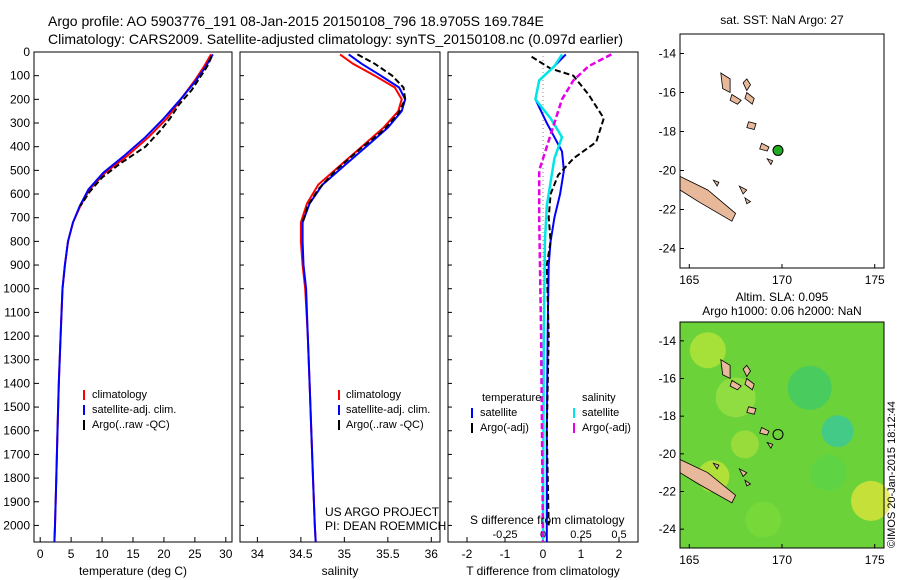 This screenshot has height=580, width=900. What do you see at coordinates (374, 395) in the screenshot?
I see `legend-climatology: climatology` at bounding box center [374, 395].